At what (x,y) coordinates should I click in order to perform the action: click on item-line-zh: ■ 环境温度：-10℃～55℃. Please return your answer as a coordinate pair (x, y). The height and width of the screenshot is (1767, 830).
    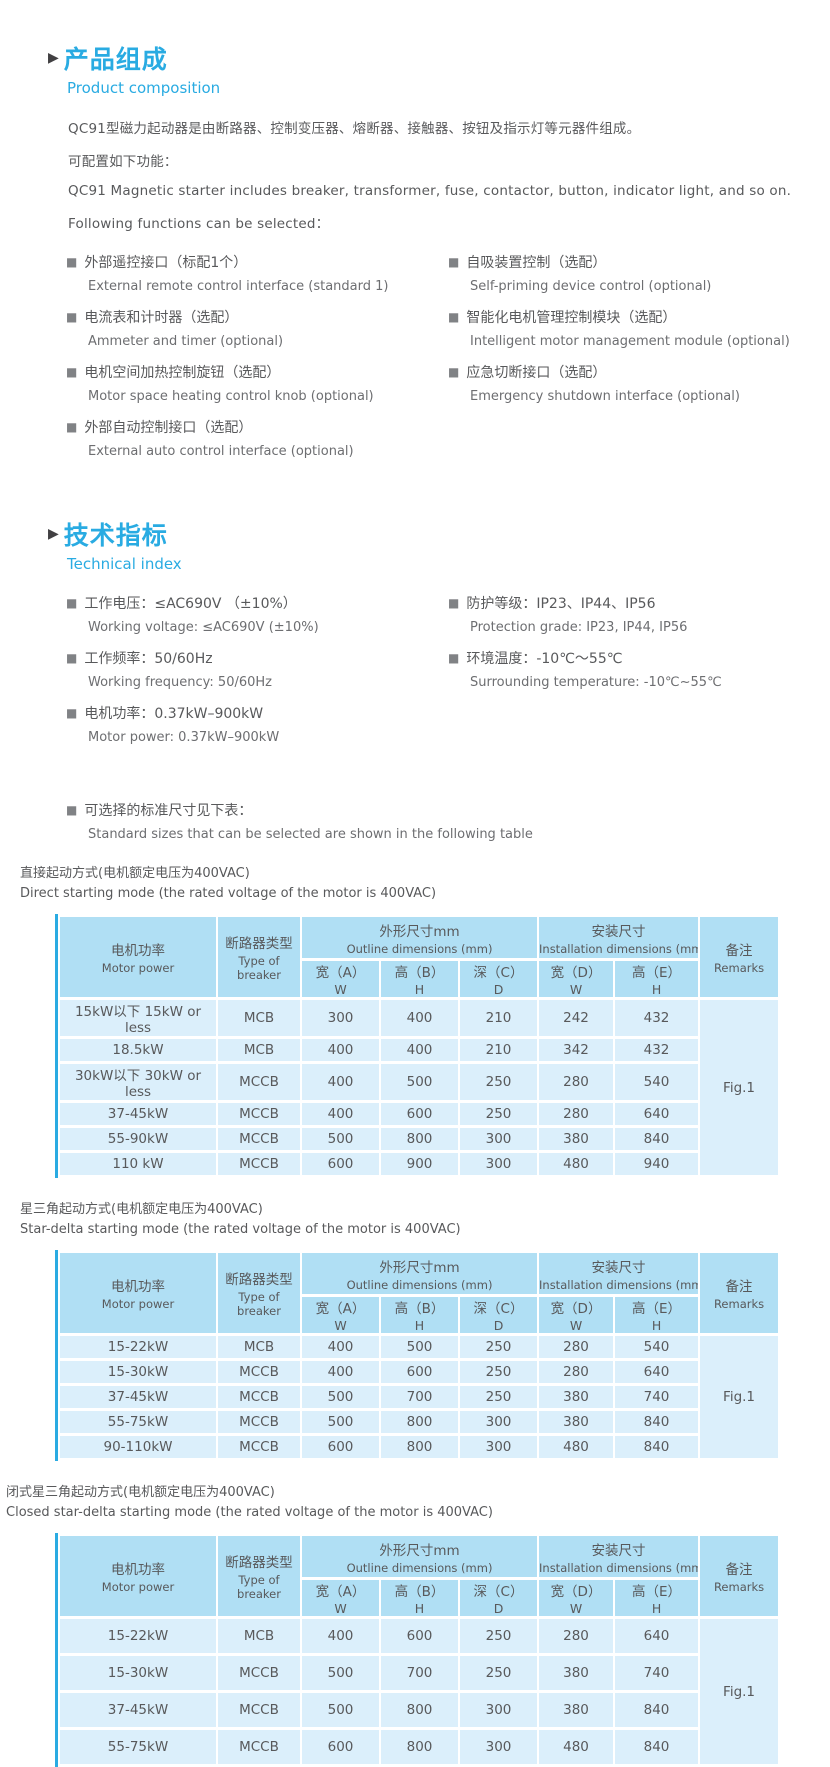
    Looking at the image, I should click on (639, 658).